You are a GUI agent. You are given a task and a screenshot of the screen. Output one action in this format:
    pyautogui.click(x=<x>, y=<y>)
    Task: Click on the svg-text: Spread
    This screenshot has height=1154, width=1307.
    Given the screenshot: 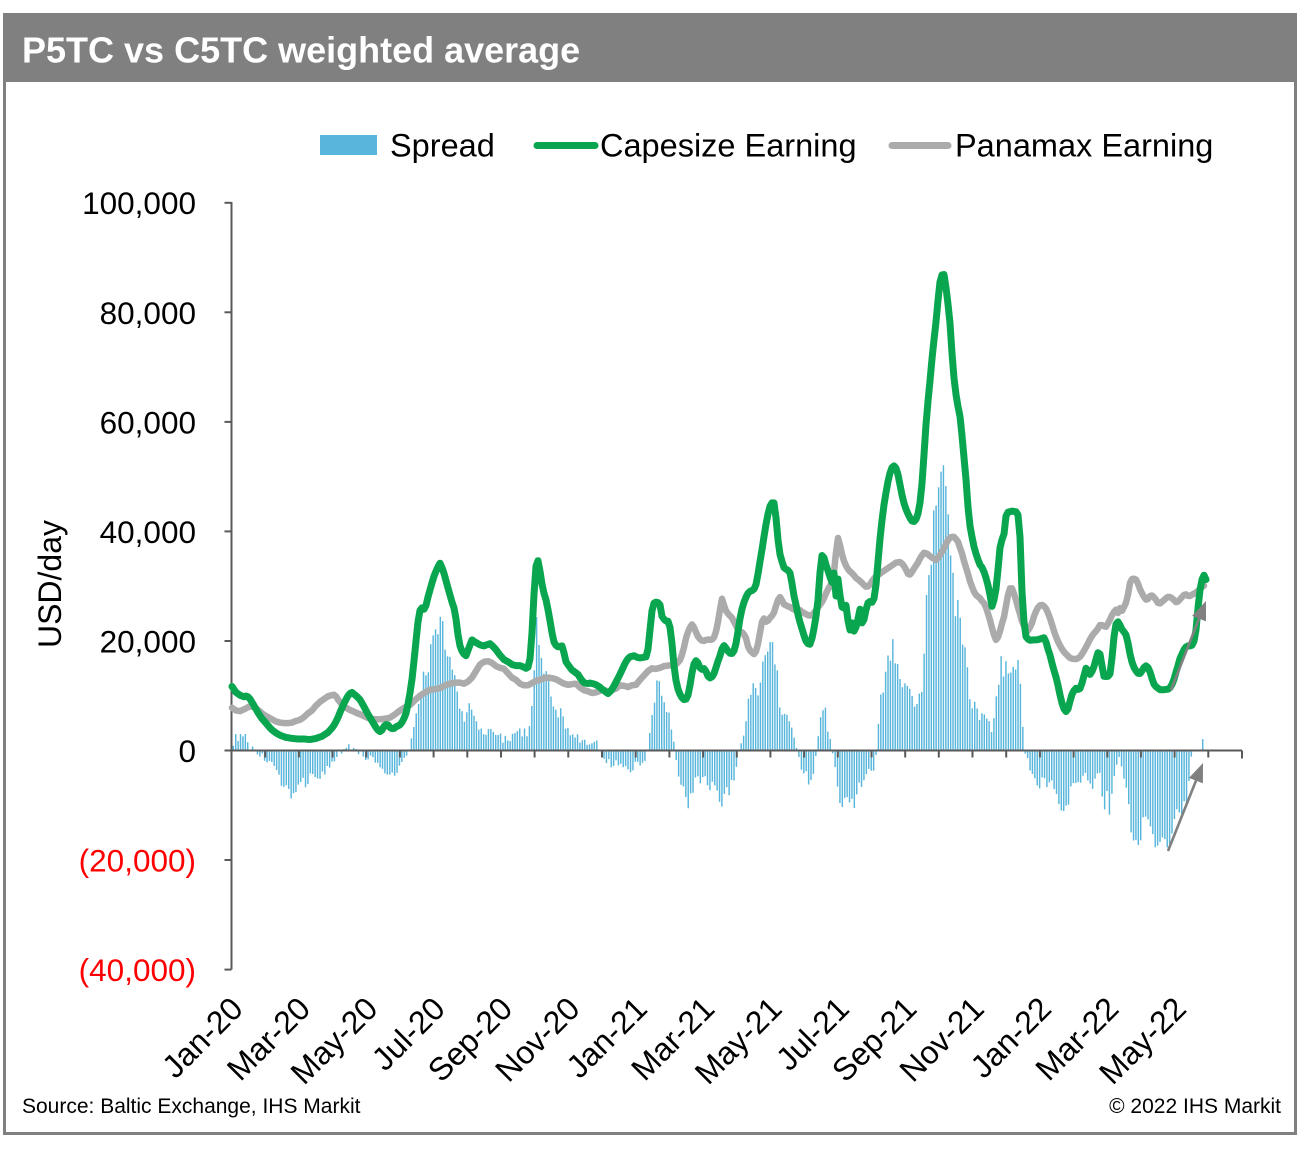 What is the action you would take?
    pyautogui.click(x=442, y=146)
    